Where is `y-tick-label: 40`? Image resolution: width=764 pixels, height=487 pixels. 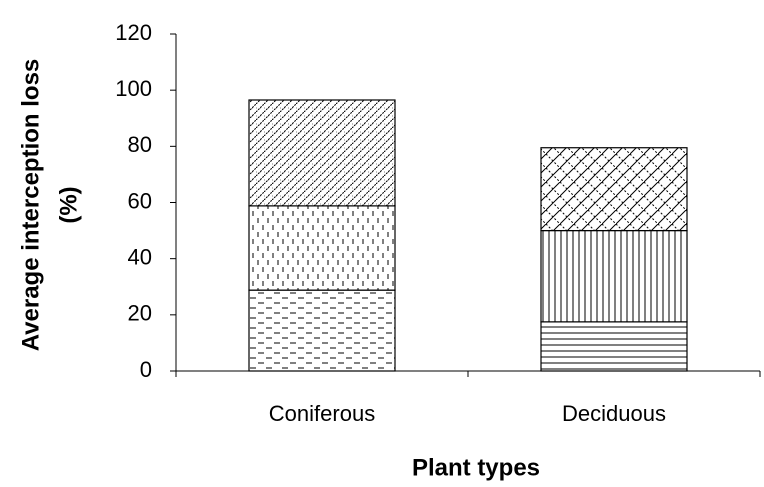
y-tick-label: 40 is located at coordinates (140, 256).